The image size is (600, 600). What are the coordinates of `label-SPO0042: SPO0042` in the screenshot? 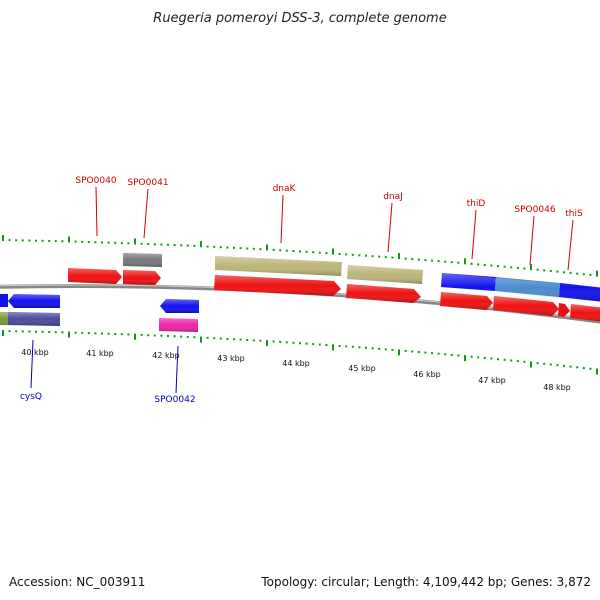 It's located at (174, 400).